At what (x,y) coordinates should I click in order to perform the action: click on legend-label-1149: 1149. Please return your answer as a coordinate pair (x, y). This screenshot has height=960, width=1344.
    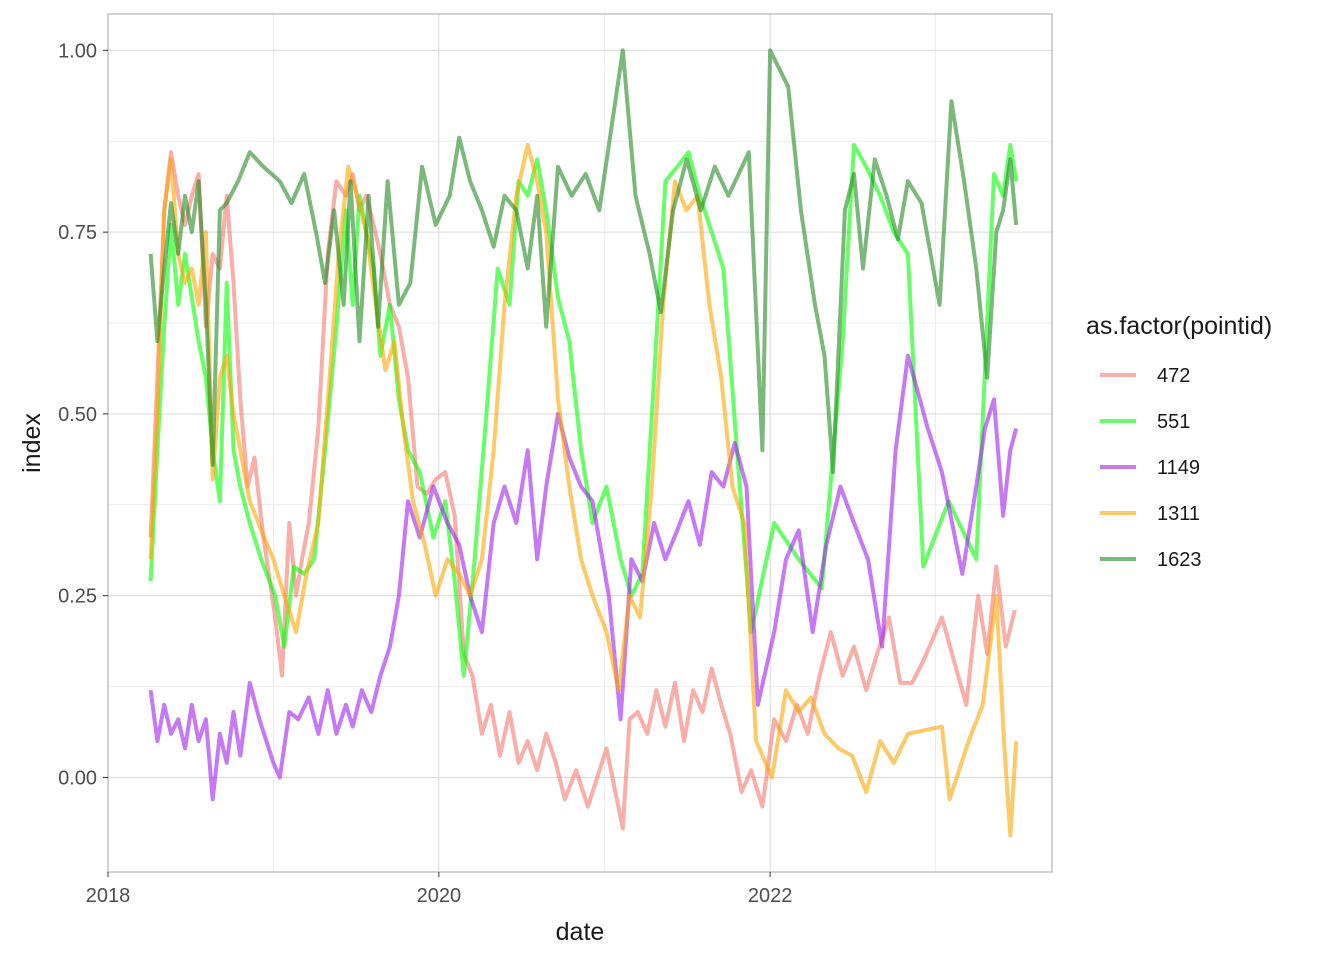
    Looking at the image, I should click on (1178, 468).